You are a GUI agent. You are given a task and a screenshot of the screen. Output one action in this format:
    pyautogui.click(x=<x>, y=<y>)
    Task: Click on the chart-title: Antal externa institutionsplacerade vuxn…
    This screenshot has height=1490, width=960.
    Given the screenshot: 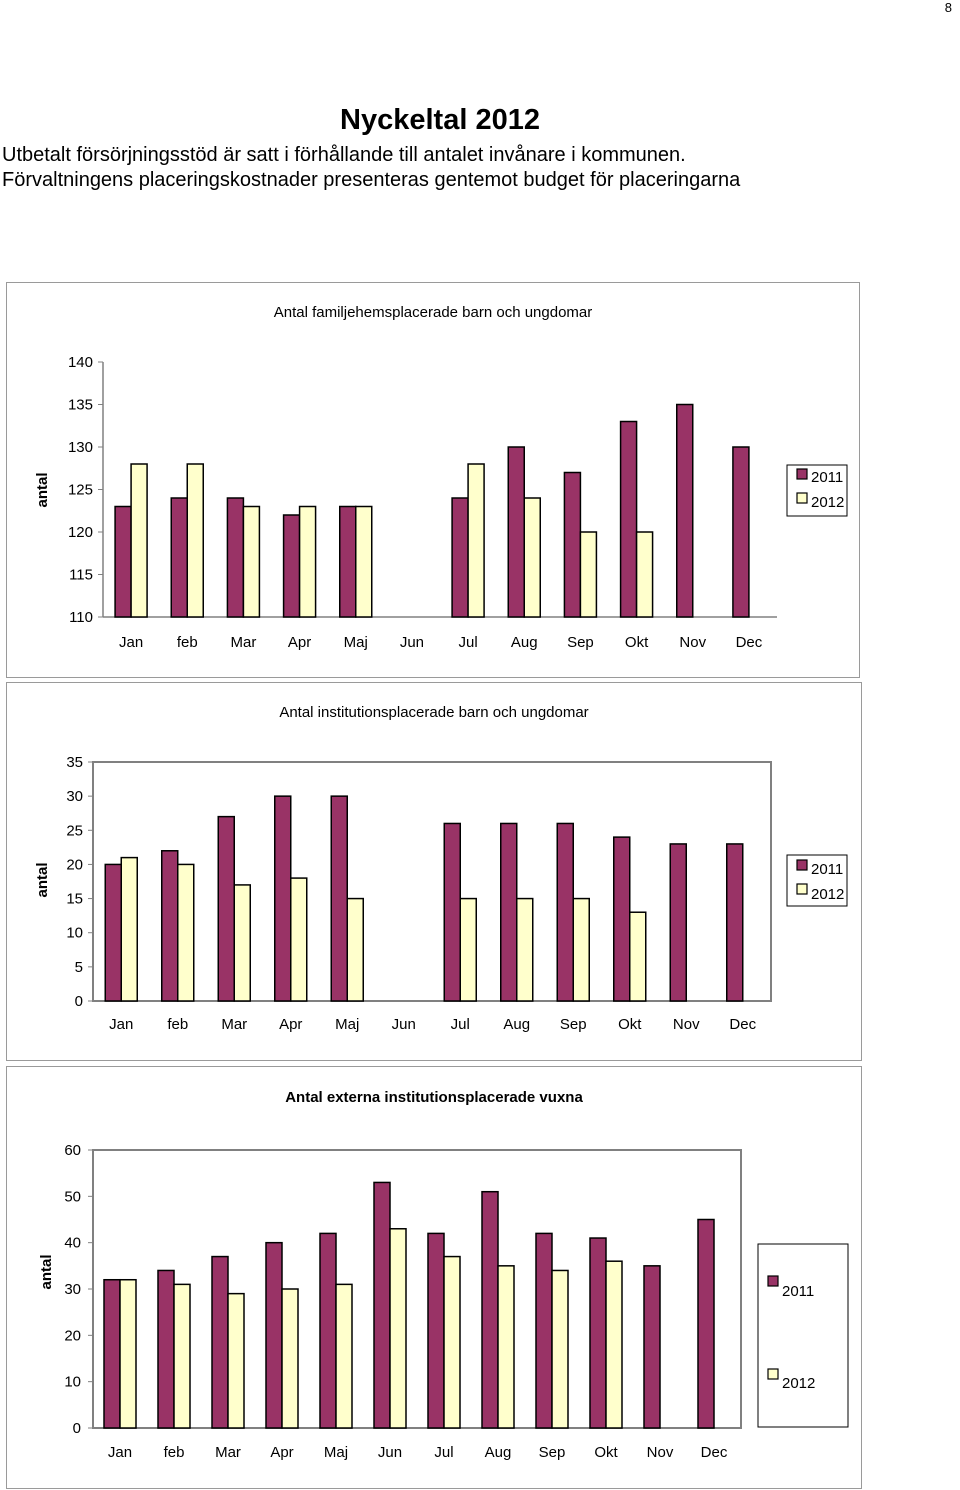 What is the action you would take?
    pyautogui.click(x=434, y=1097)
    